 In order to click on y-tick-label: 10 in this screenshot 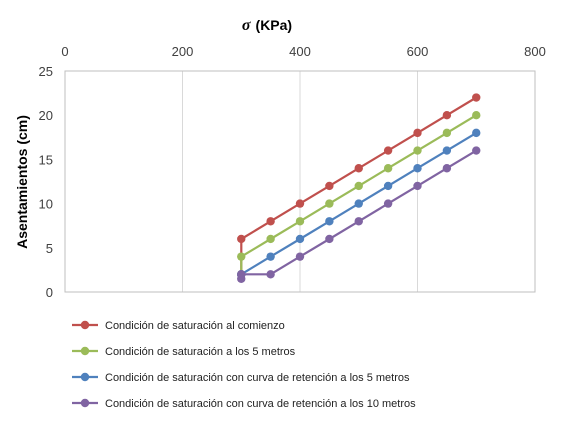, I will do `click(46, 204)`.